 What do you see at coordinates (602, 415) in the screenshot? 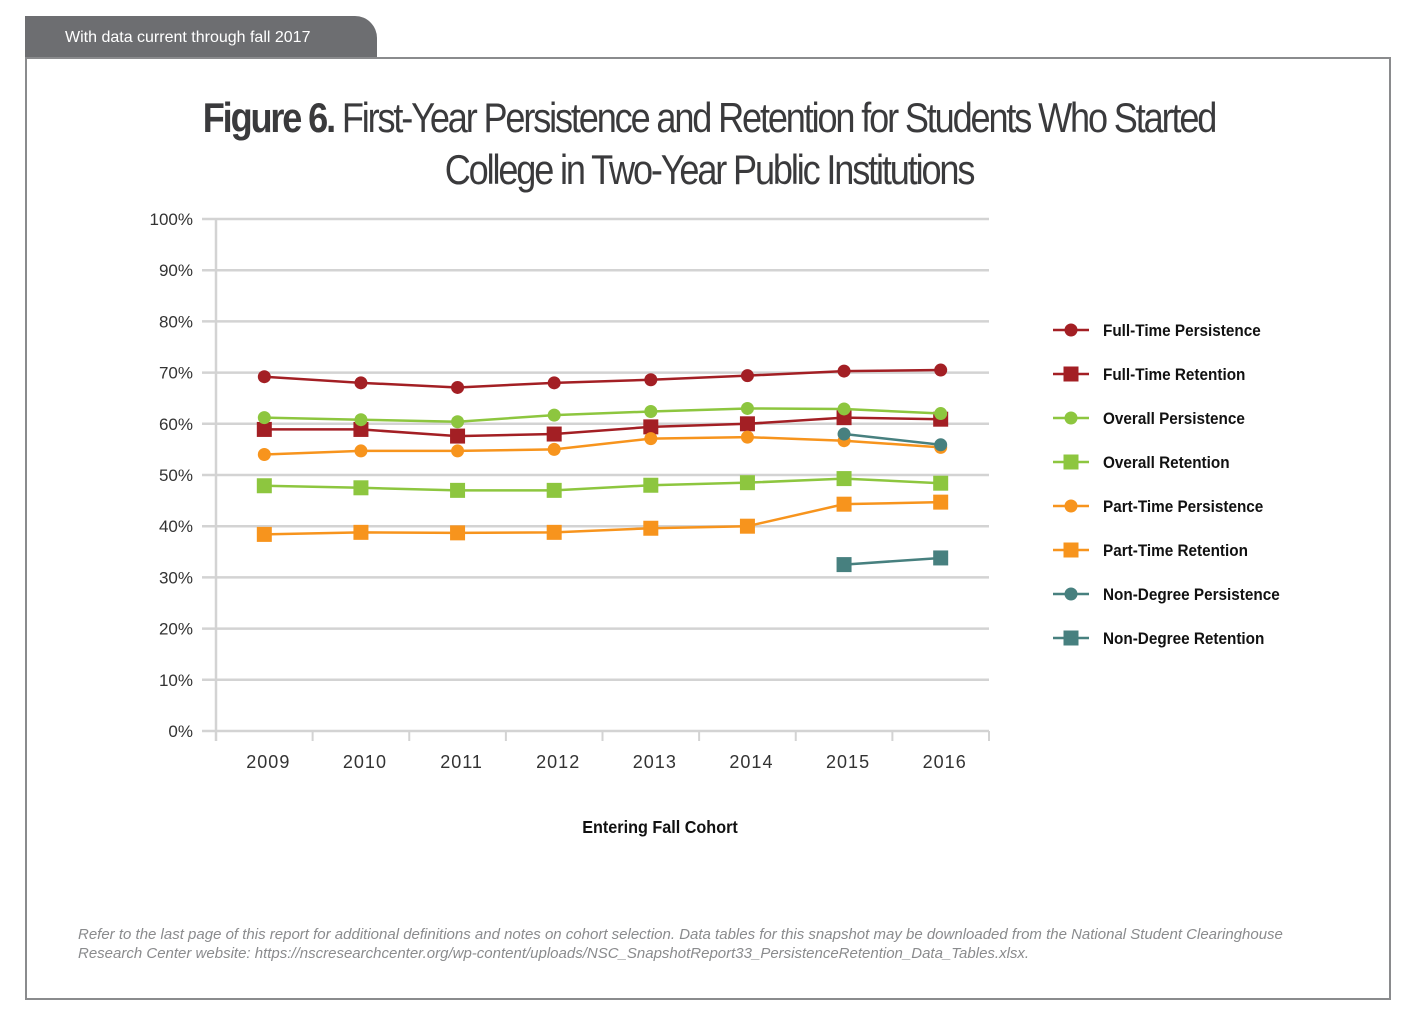
I see `series-line-overall-persistence` at bounding box center [602, 415].